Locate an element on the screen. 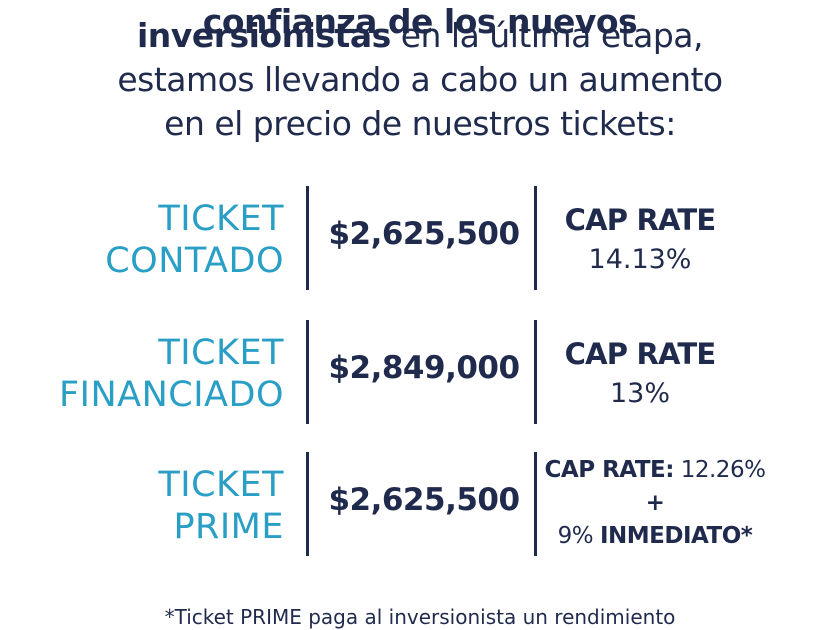  cap-rate-value: 12.26% is located at coordinates (719, 470).